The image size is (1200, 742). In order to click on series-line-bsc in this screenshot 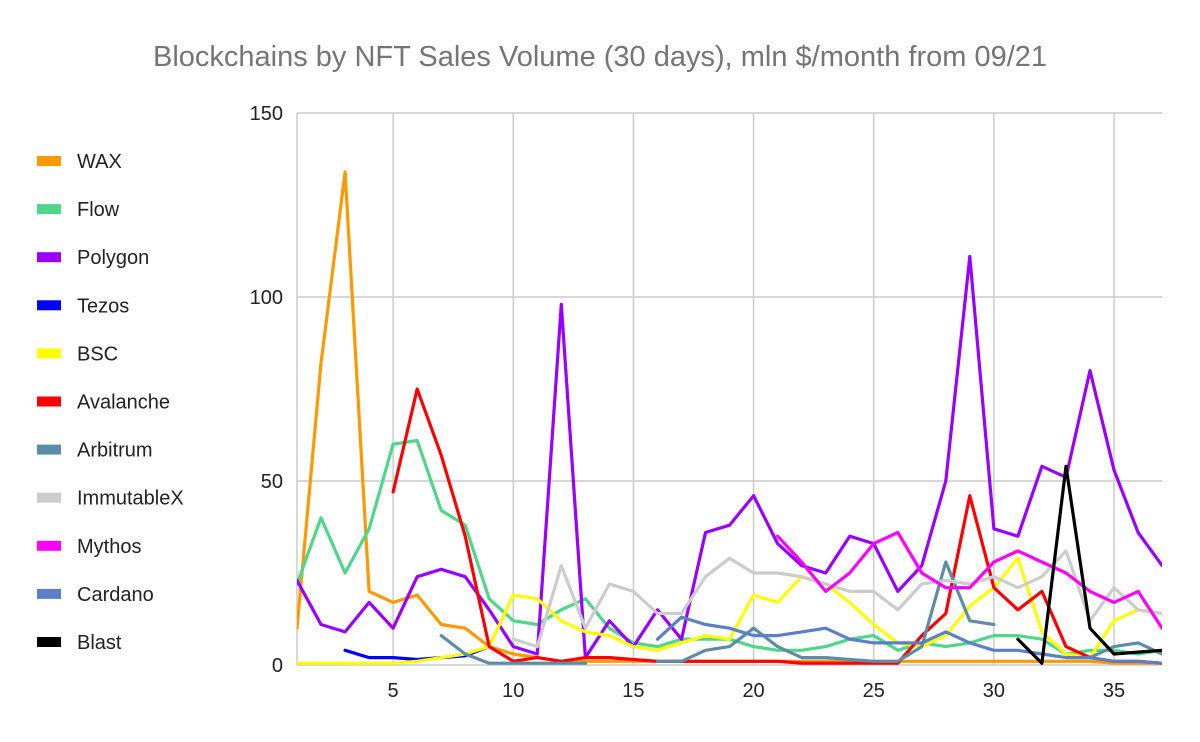, I will do `click(729, 610)`.